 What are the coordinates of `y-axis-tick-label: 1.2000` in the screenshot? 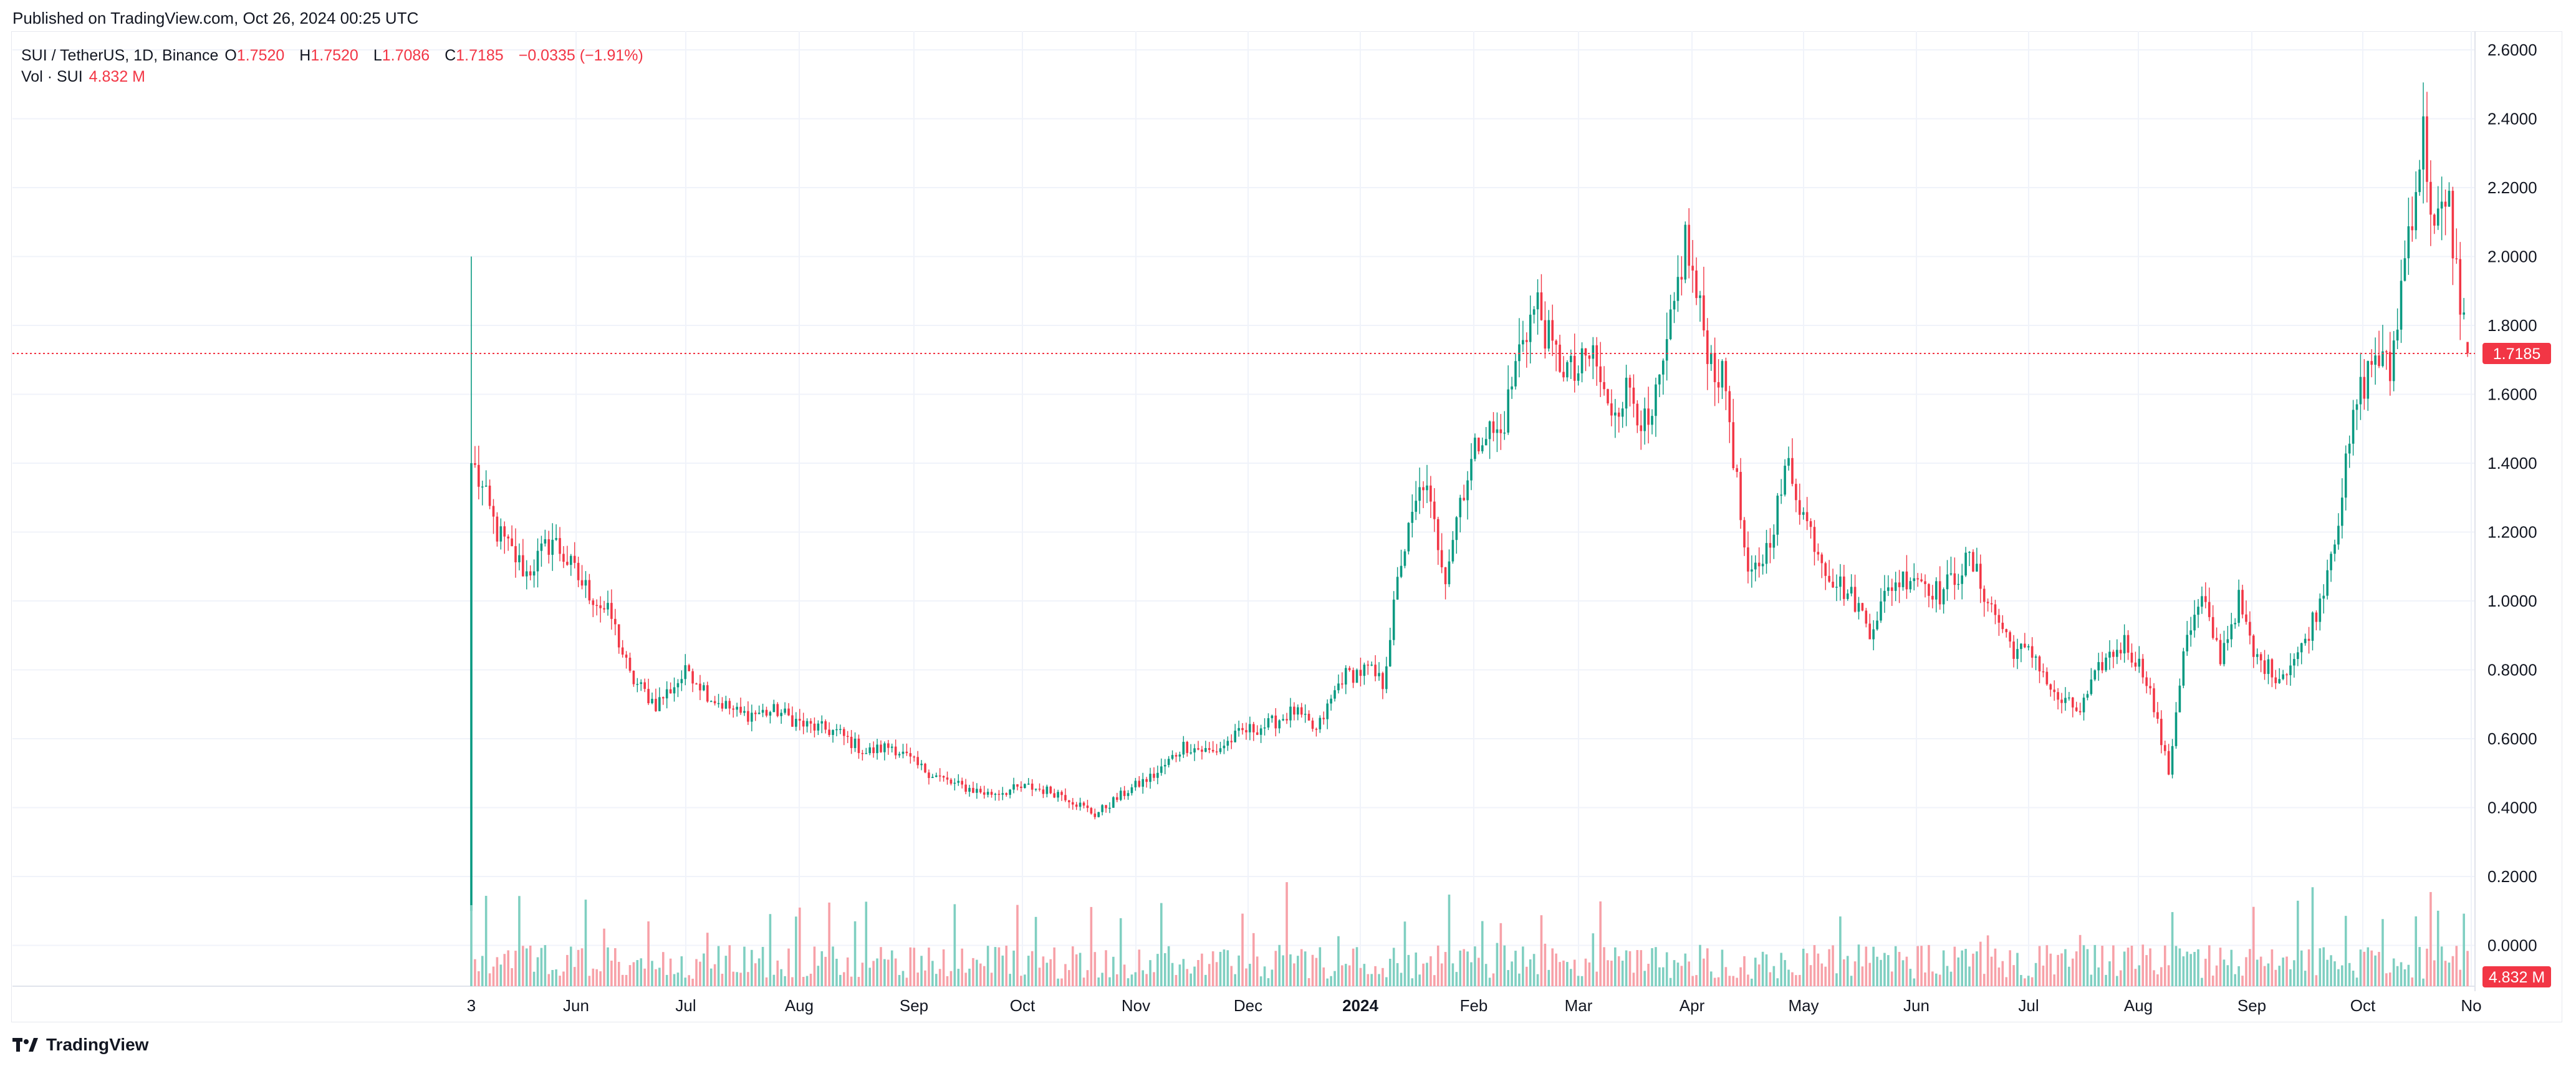 It's located at (2512, 532).